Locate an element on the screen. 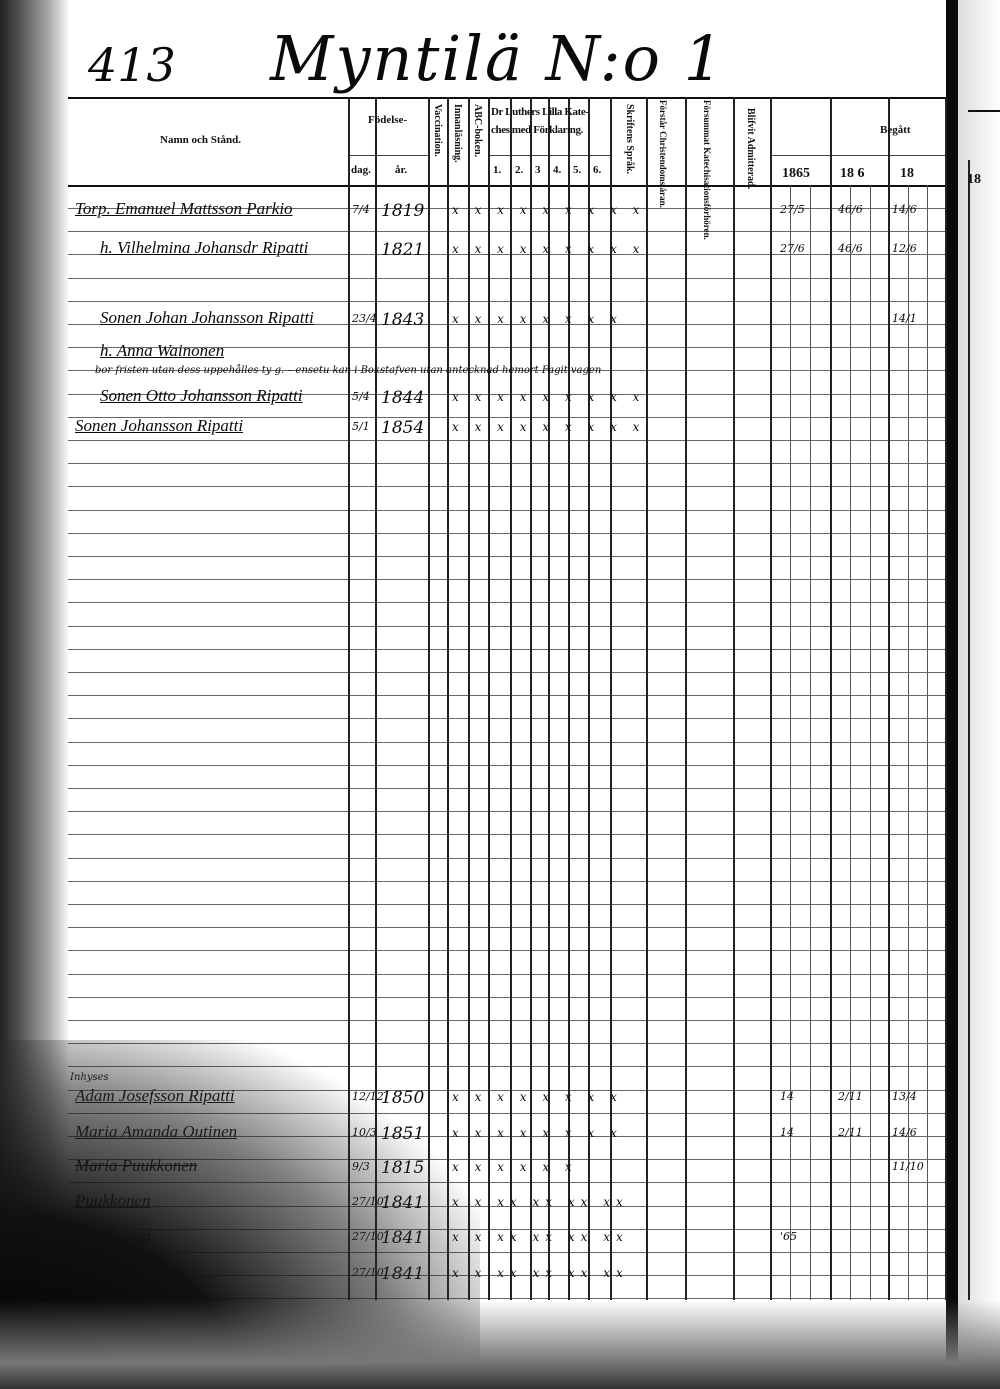 The width and height of the screenshot is (1000, 1389). header-year-1: 1865 is located at coordinates (796, 173).